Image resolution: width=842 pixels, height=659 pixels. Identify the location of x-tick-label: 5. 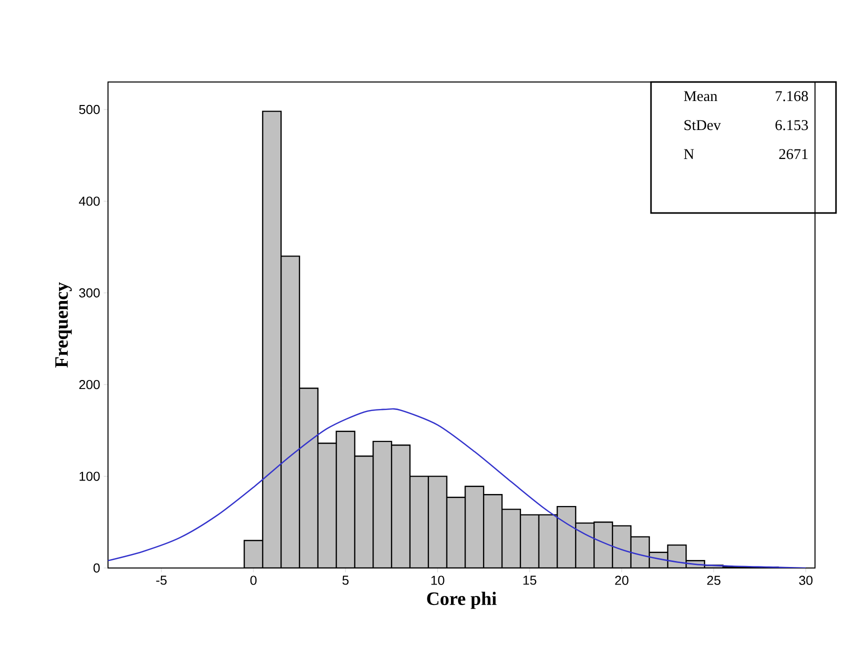
(345, 580).